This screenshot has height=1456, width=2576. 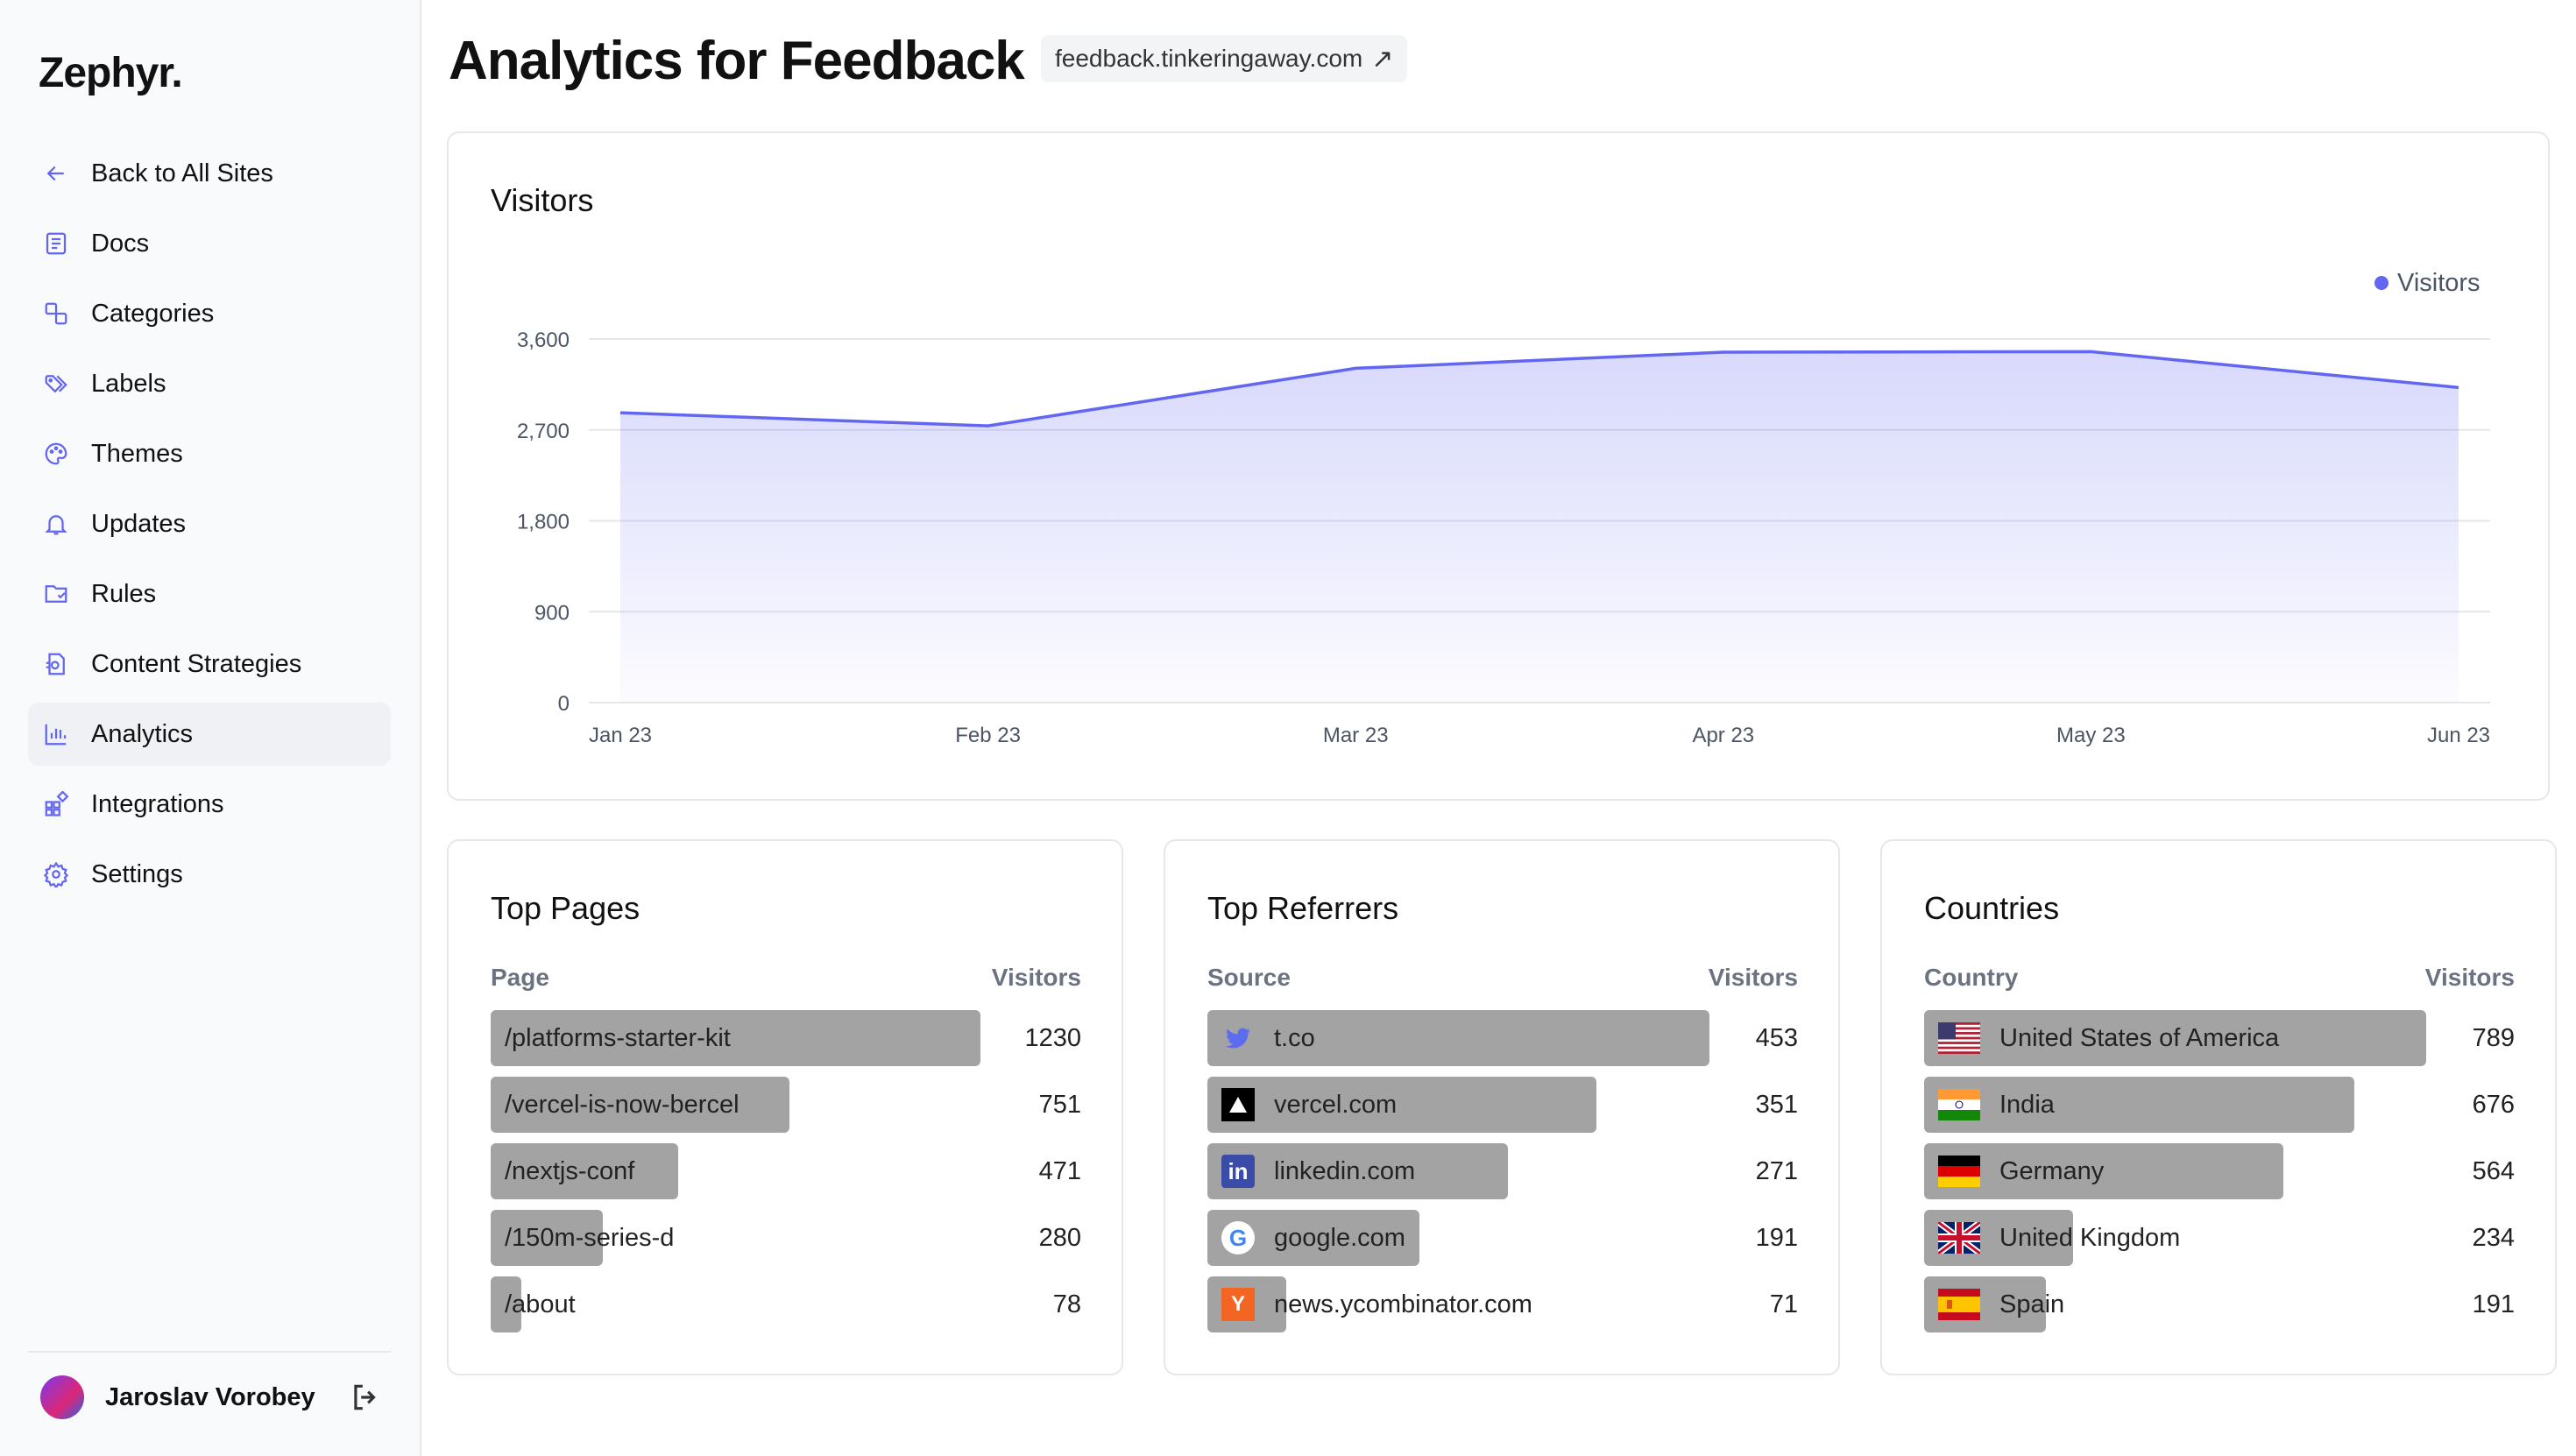 I want to click on table-row: United Kingdom 234, so click(x=2219, y=1238).